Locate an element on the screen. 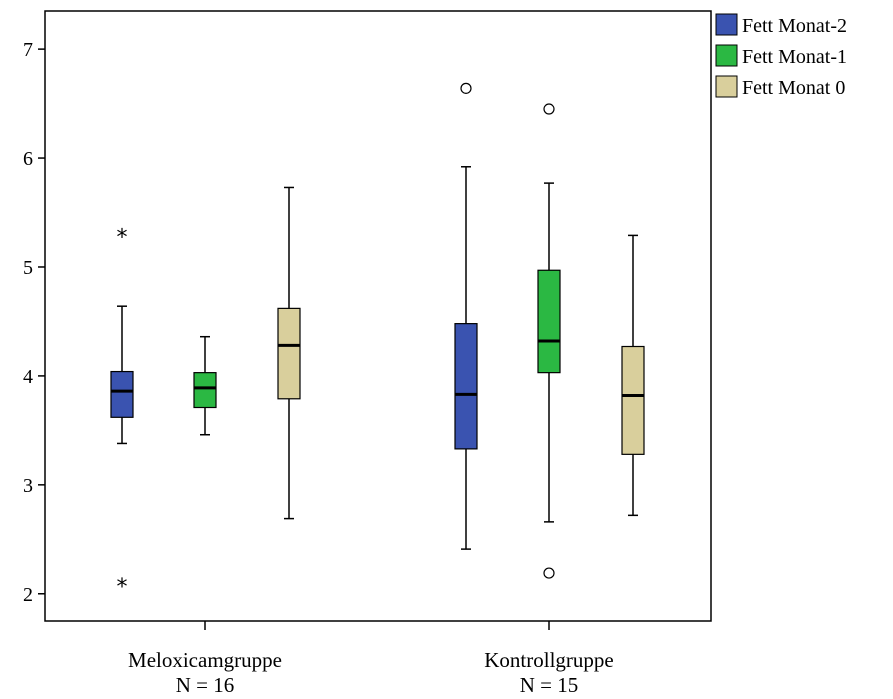 This screenshot has height=699, width=893. x-category-label: Kontrollgruppe is located at coordinates (548, 660).